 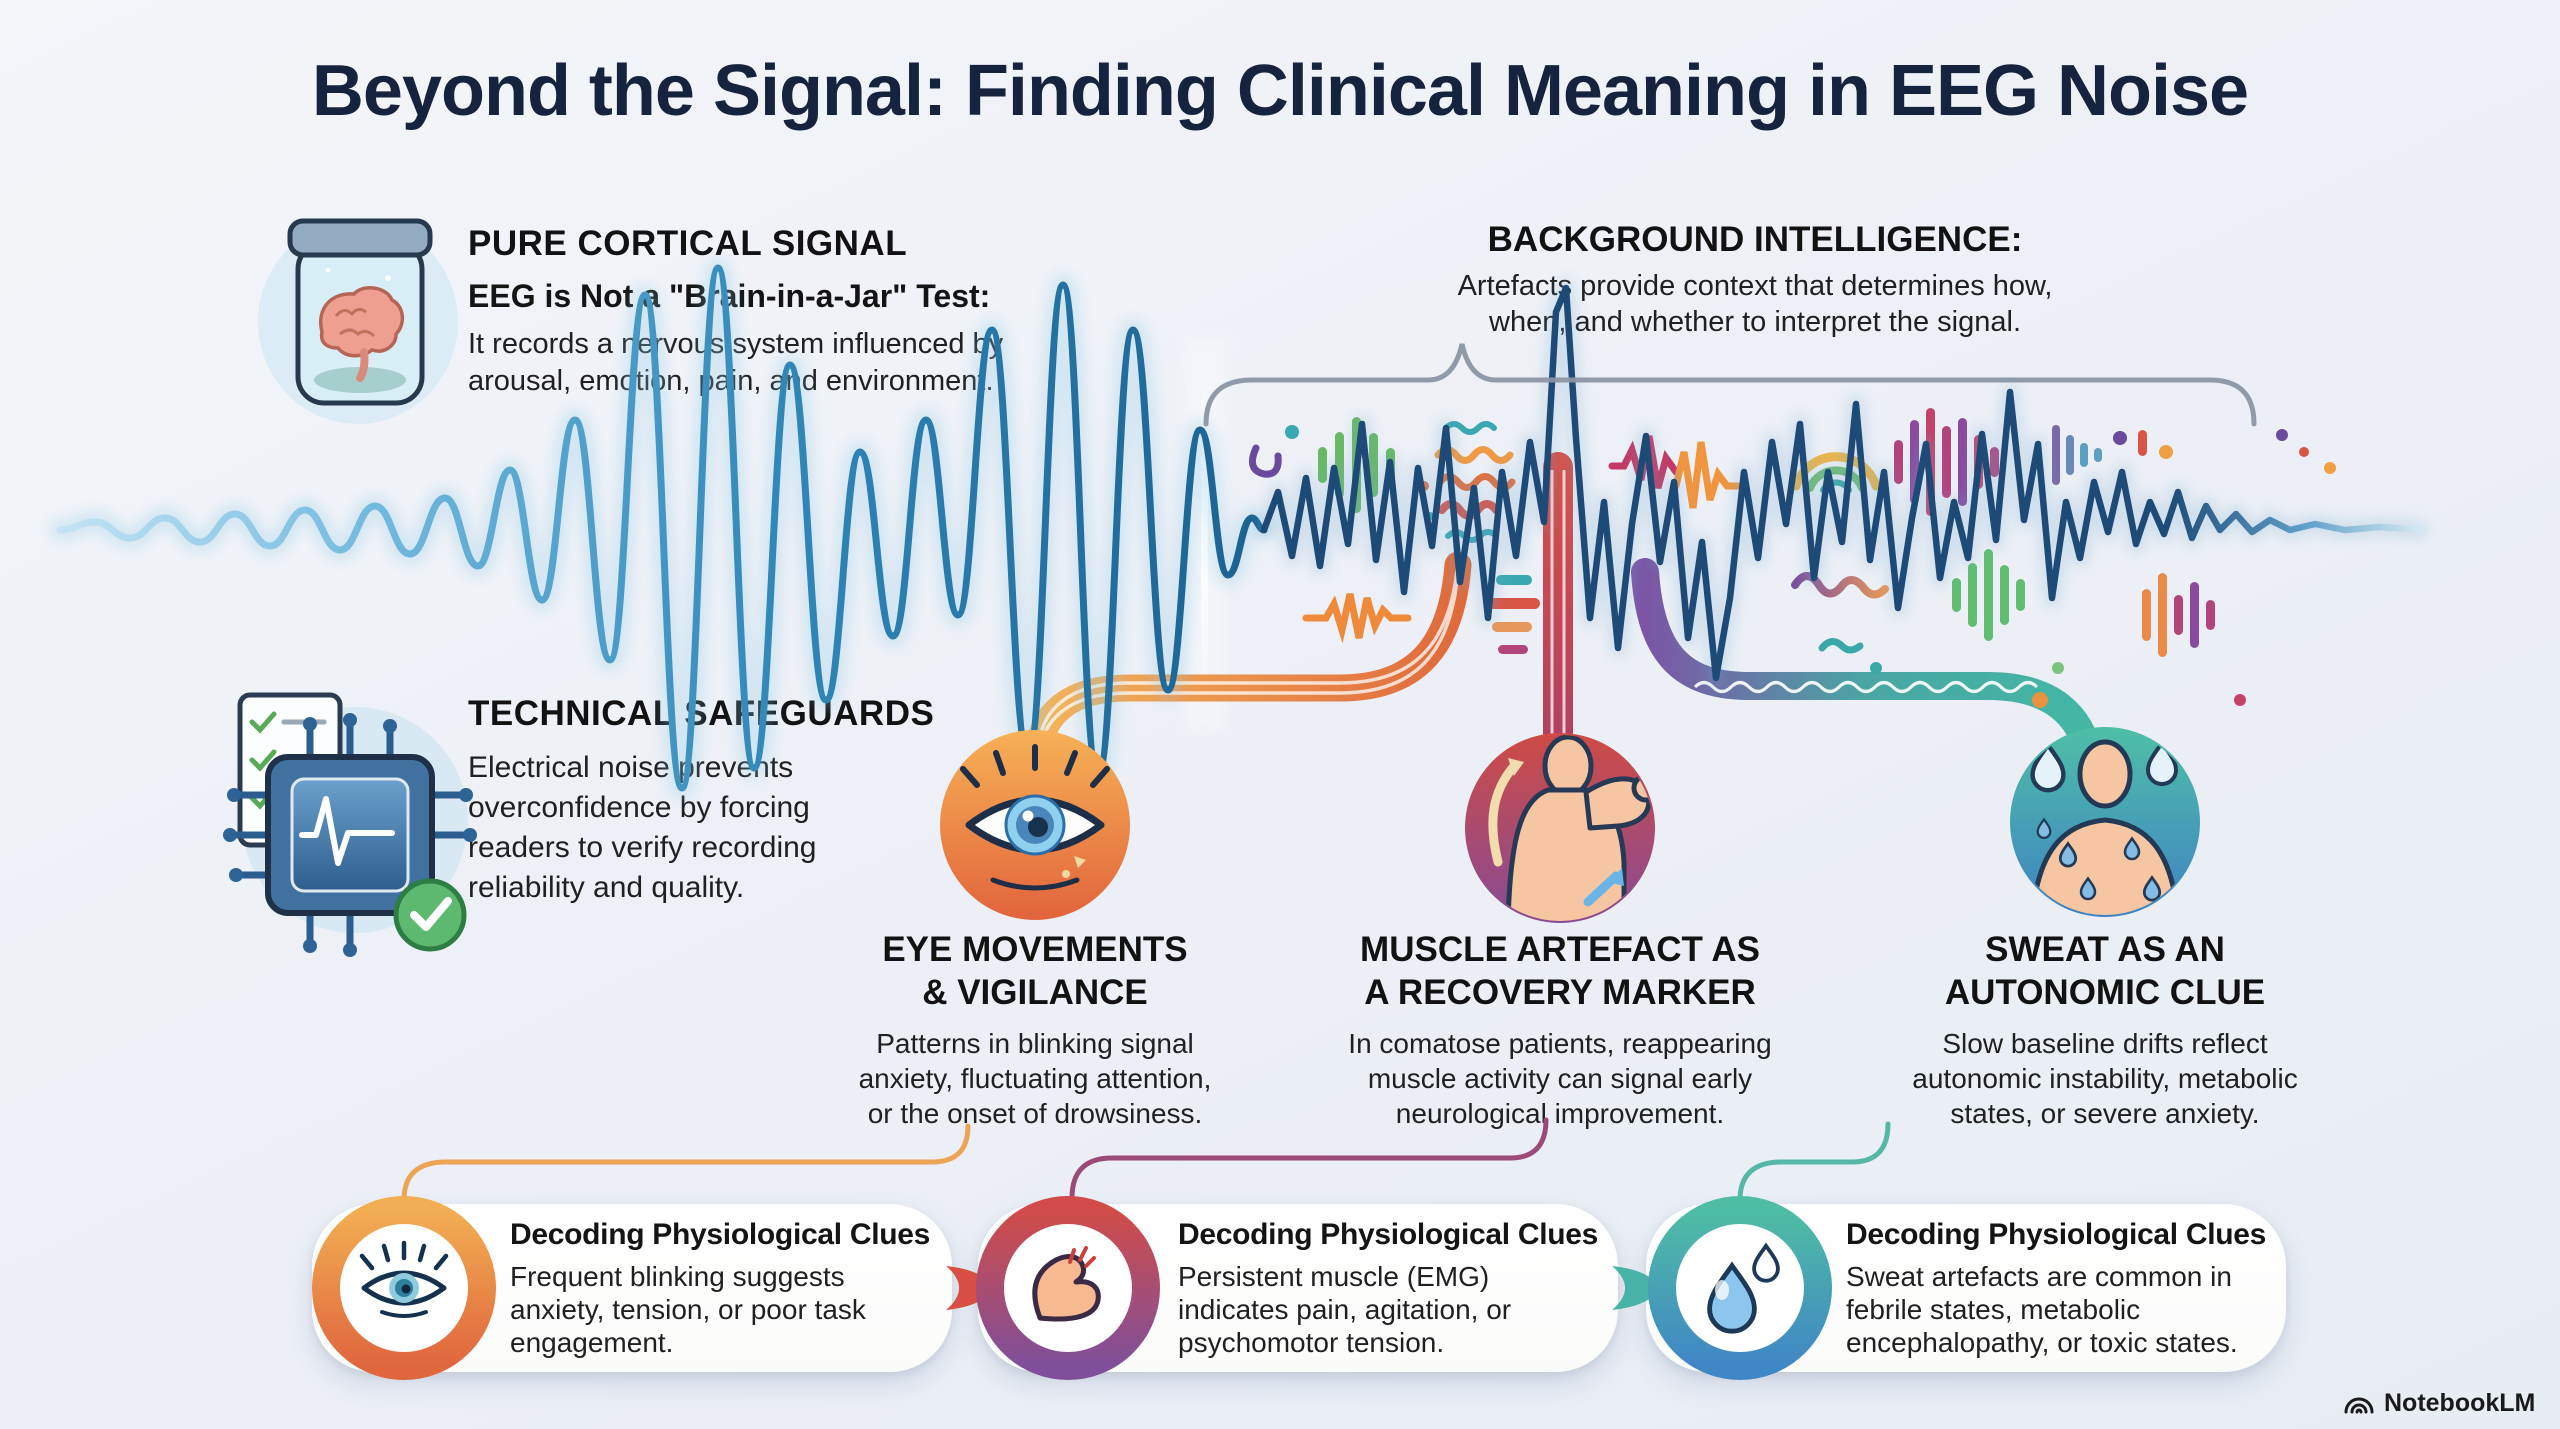 I want to click on checklist-icon, so click(x=290, y=770).